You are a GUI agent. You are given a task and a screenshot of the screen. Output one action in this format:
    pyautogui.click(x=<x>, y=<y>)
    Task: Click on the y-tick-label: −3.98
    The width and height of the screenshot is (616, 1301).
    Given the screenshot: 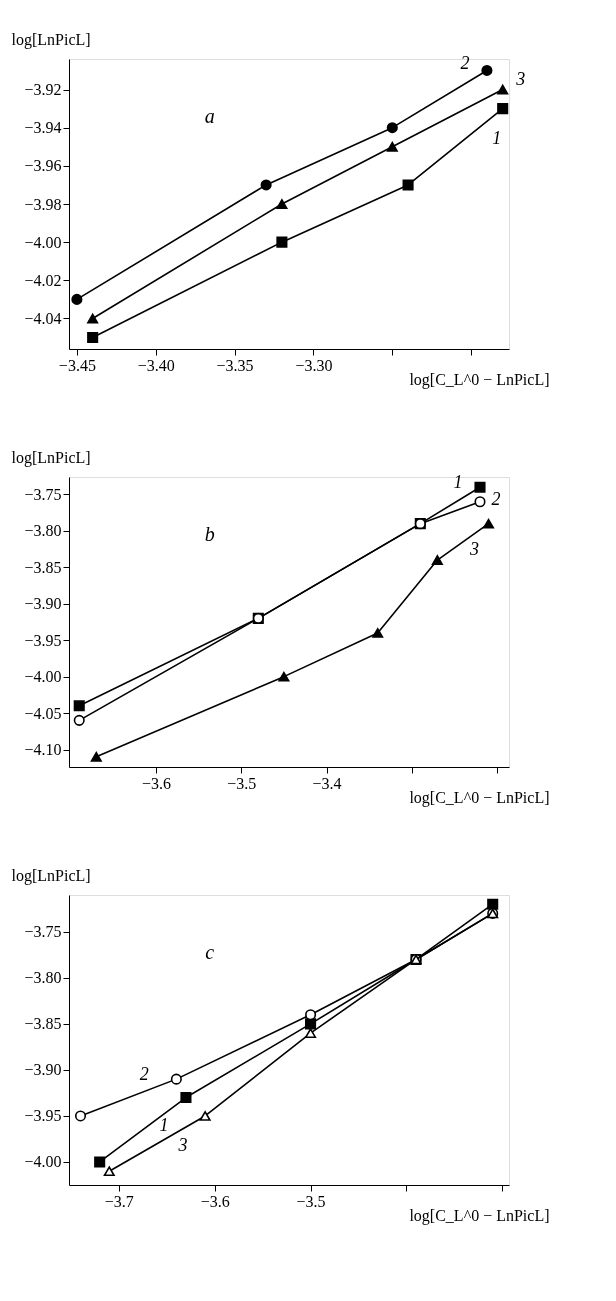 What is the action you would take?
    pyautogui.click(x=43, y=204)
    